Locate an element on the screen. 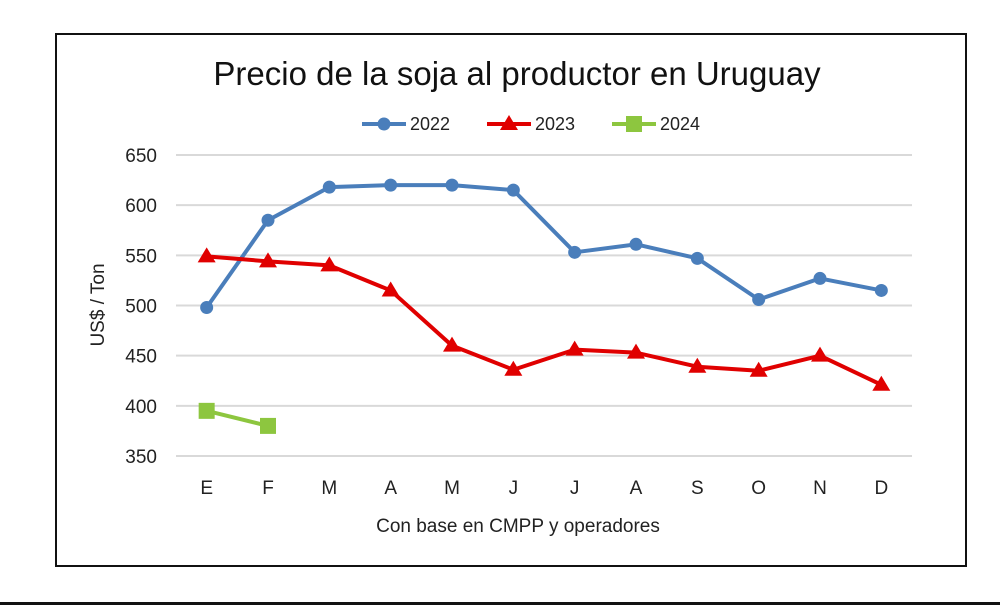 The image size is (1000, 607). y-tick-label: 400 is located at coordinates (141, 407).